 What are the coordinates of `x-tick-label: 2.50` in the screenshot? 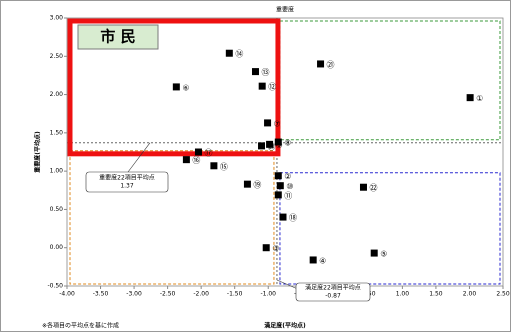 It's located at (503, 294).